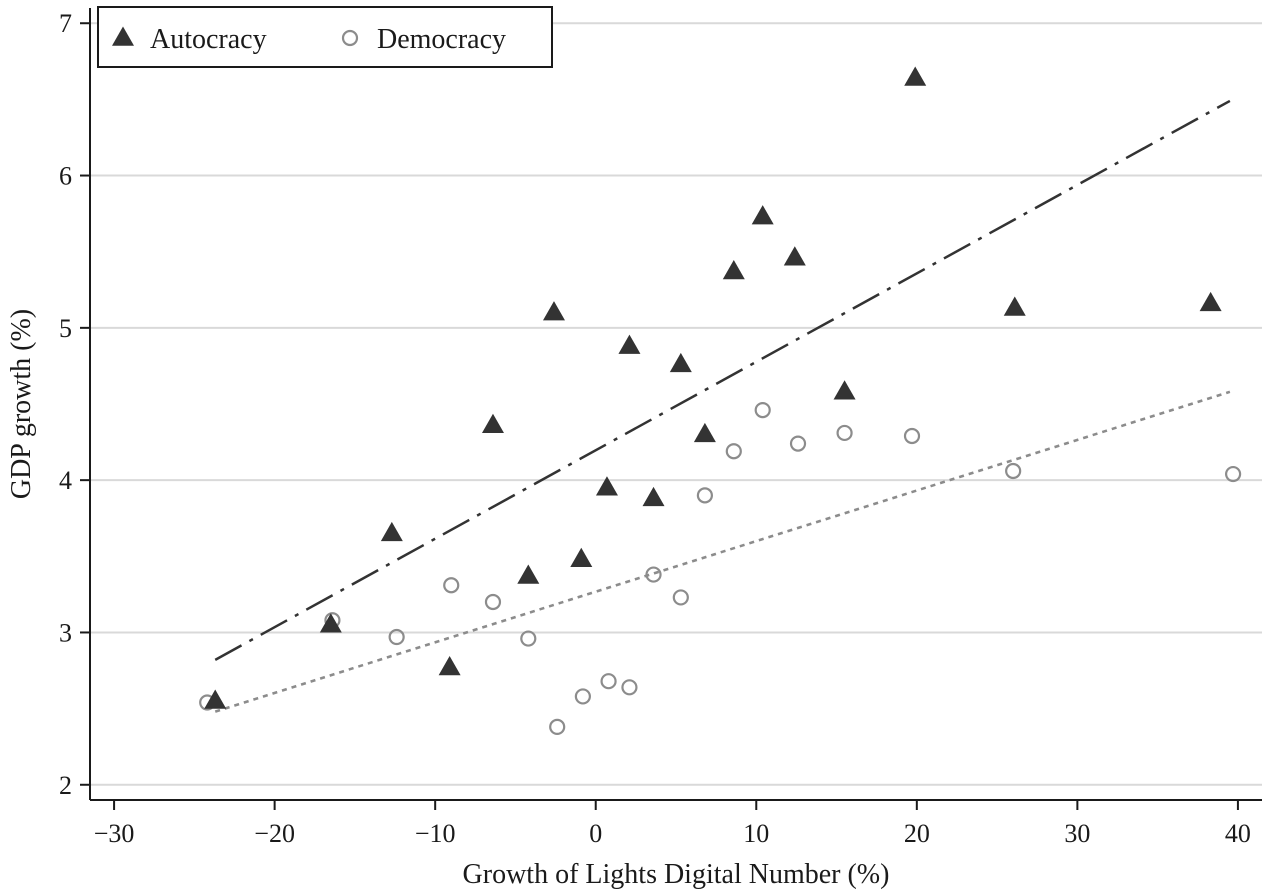 This screenshot has height=893, width=1285. Describe the element at coordinates (595, 833) in the screenshot. I see `x-tick-label: 0` at that location.